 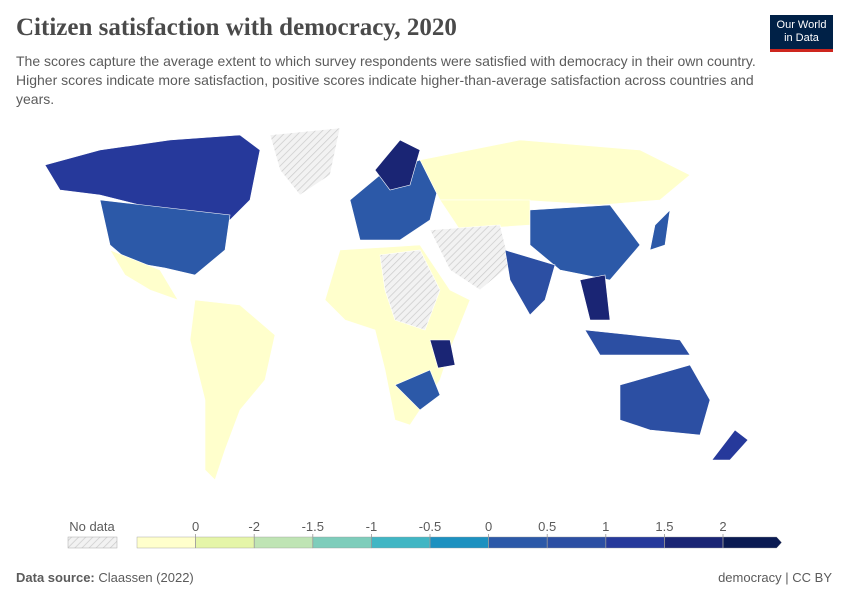 I want to click on footer-license: democracy | CC BY, so click(x=775, y=577).